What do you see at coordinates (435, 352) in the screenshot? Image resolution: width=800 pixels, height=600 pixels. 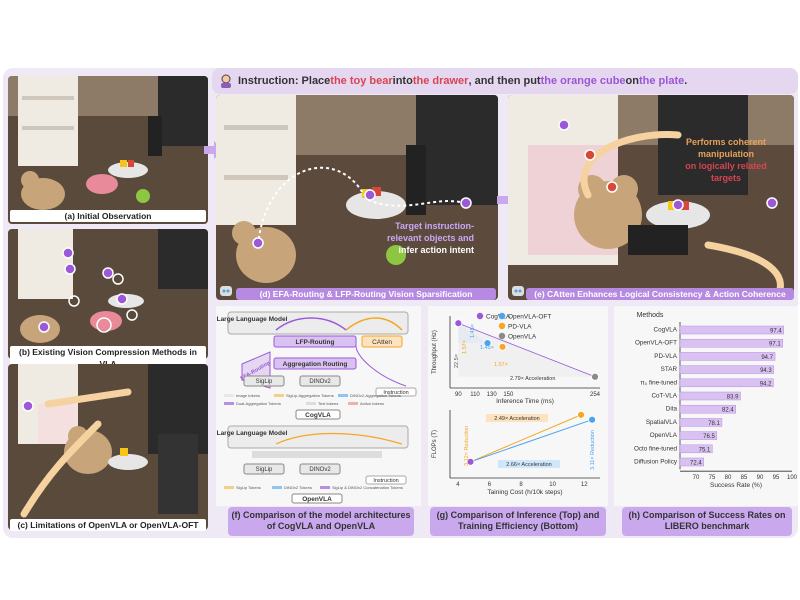 I see `y-axis-label-top: Throughput (Hz)` at bounding box center [435, 352].